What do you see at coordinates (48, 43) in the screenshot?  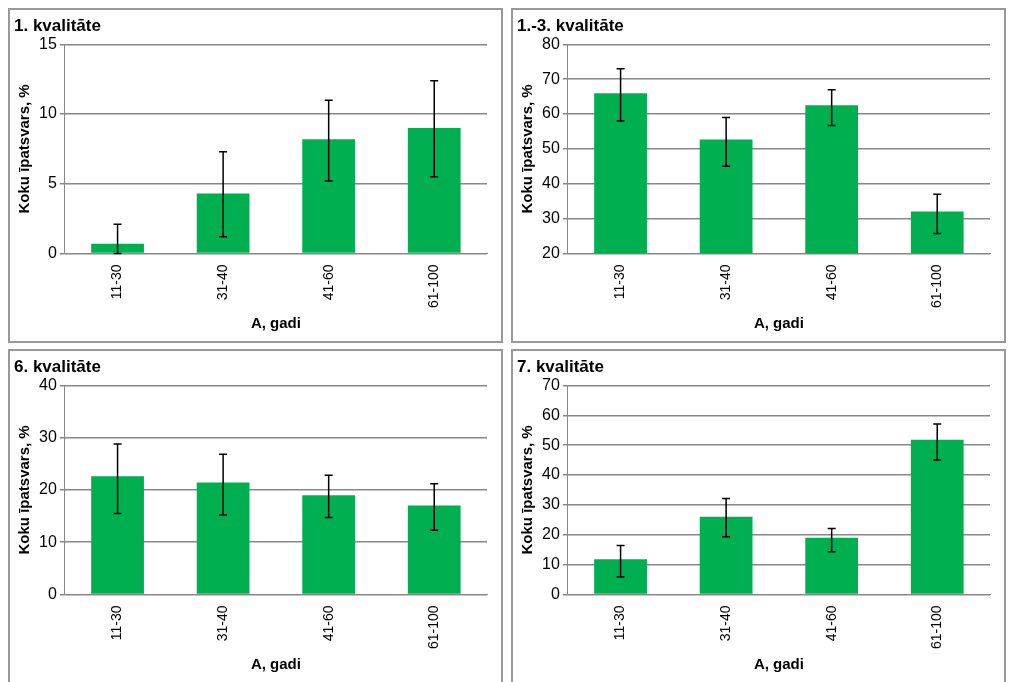 I see `y-tick-label: 15` at bounding box center [48, 43].